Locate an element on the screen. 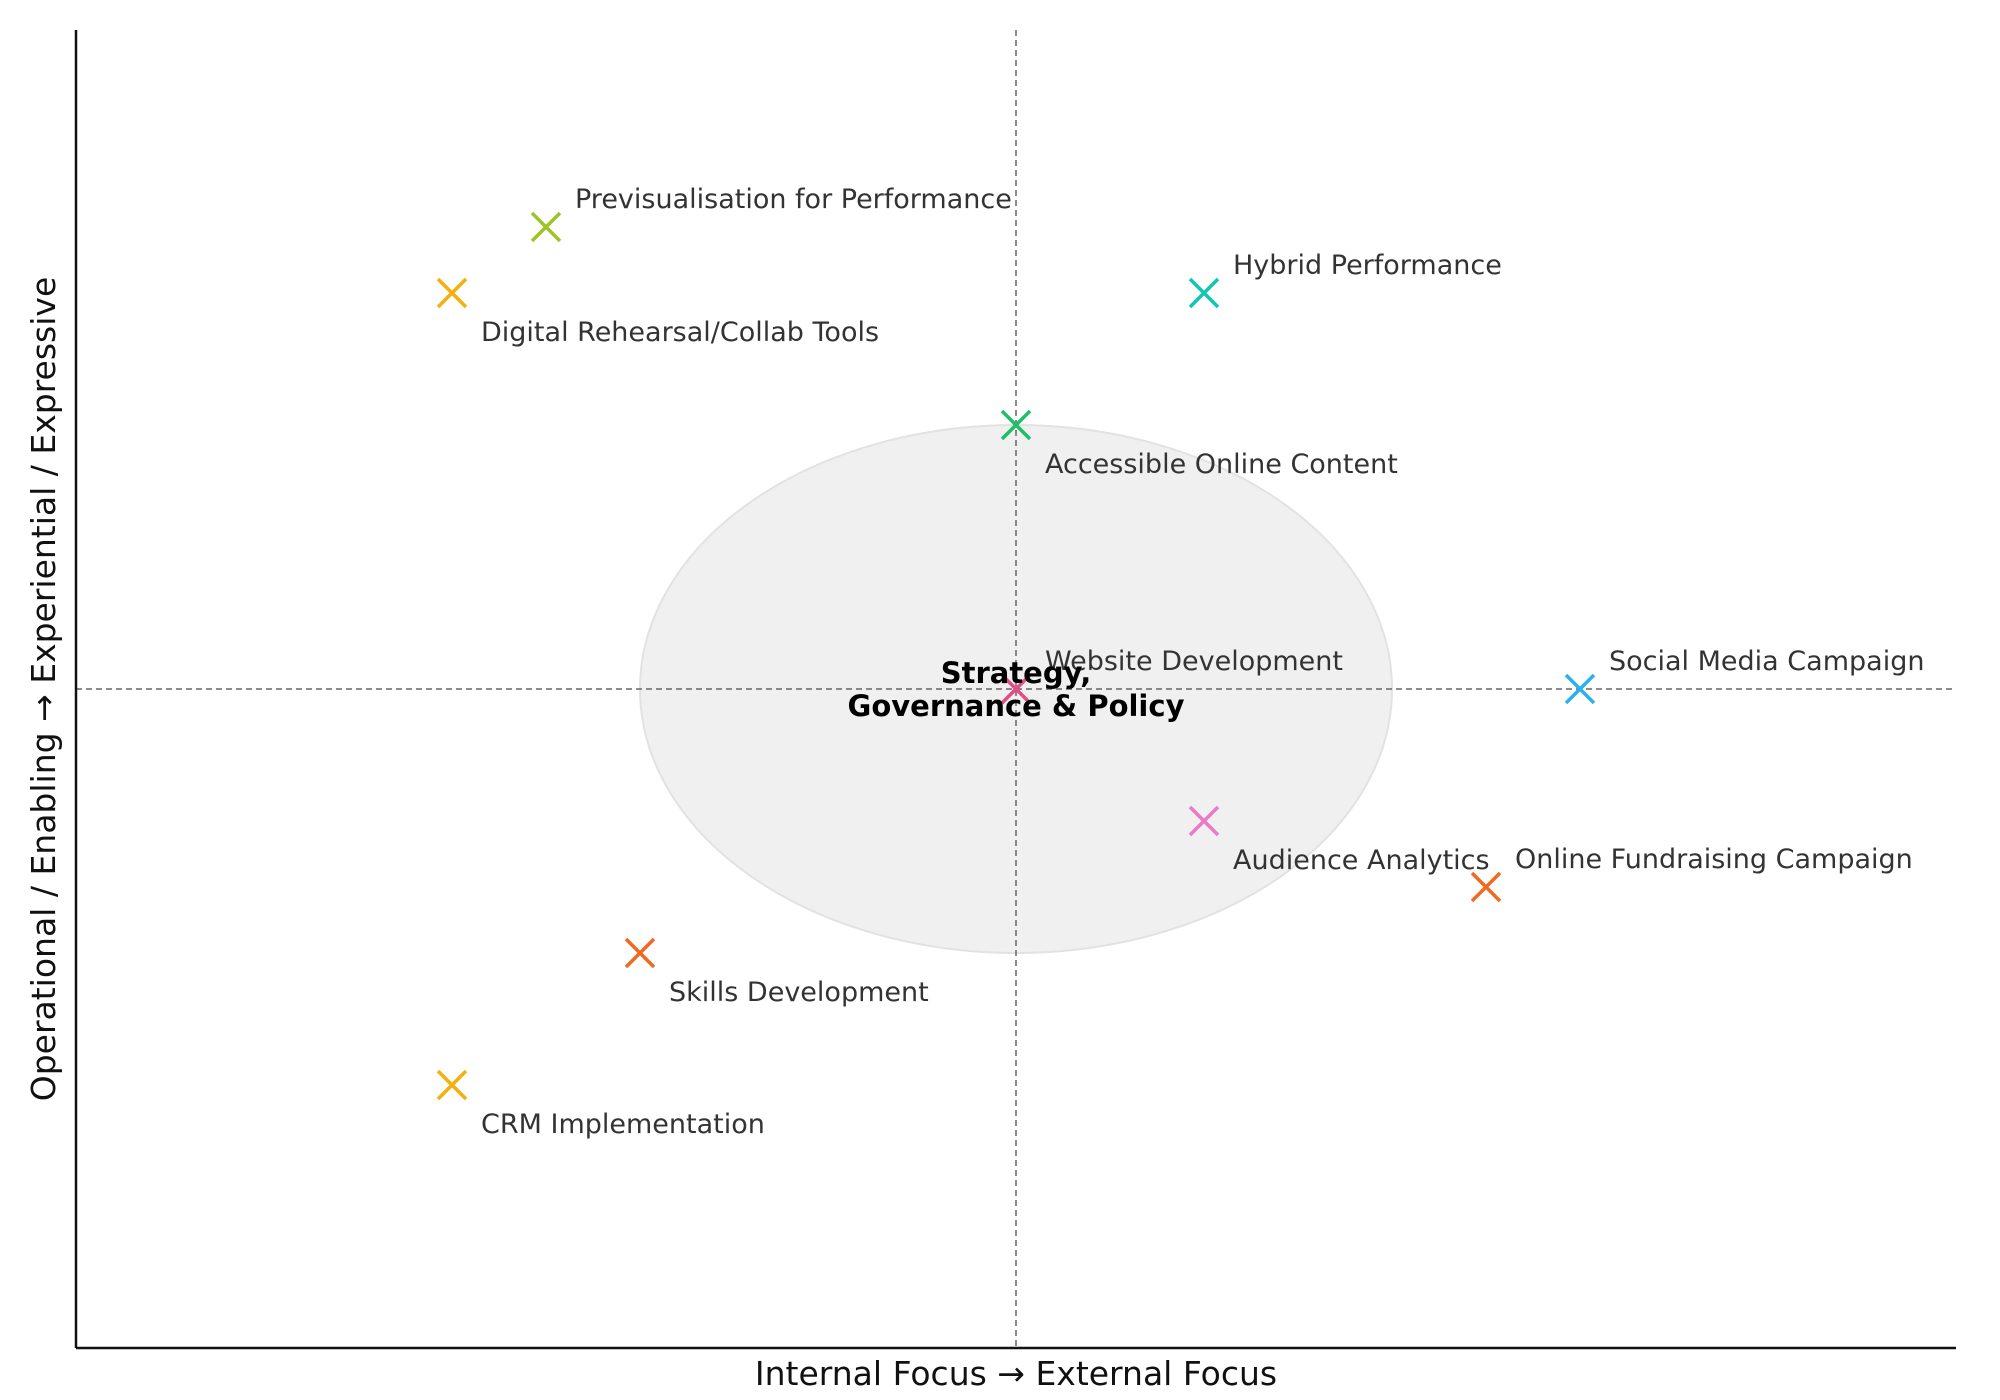  point-label: Previsualisation for Performance is located at coordinates (793, 199).